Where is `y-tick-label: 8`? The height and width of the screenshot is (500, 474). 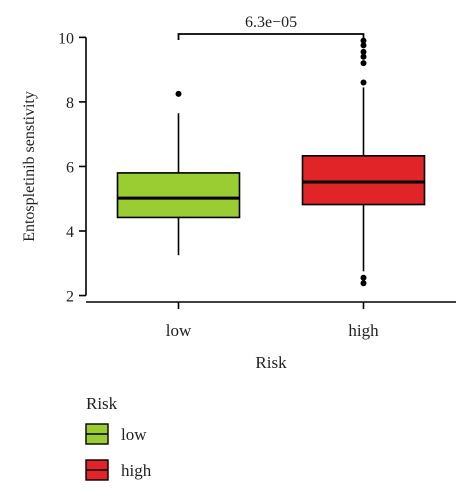 y-tick-label: 8 is located at coordinates (70, 103).